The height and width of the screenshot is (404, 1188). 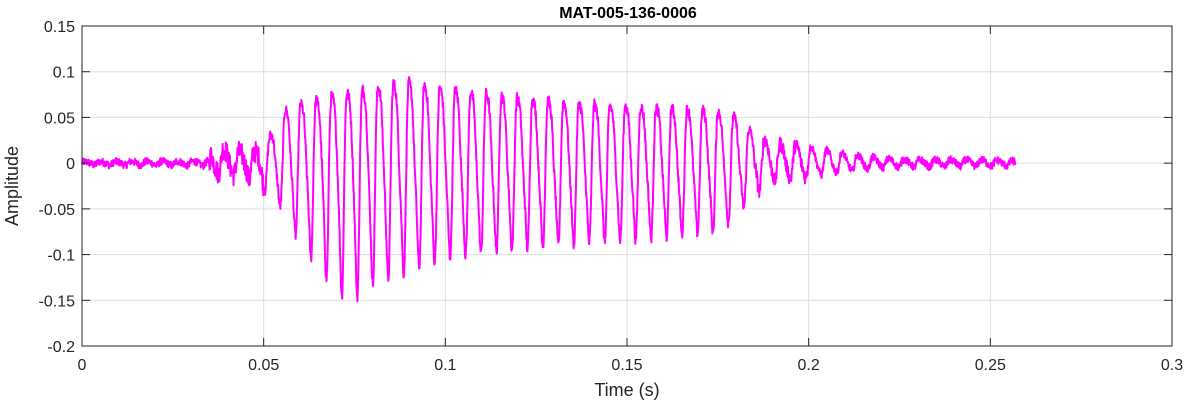 What do you see at coordinates (628, 13) in the screenshot?
I see `chart-title: MAT-005-136-0006` at bounding box center [628, 13].